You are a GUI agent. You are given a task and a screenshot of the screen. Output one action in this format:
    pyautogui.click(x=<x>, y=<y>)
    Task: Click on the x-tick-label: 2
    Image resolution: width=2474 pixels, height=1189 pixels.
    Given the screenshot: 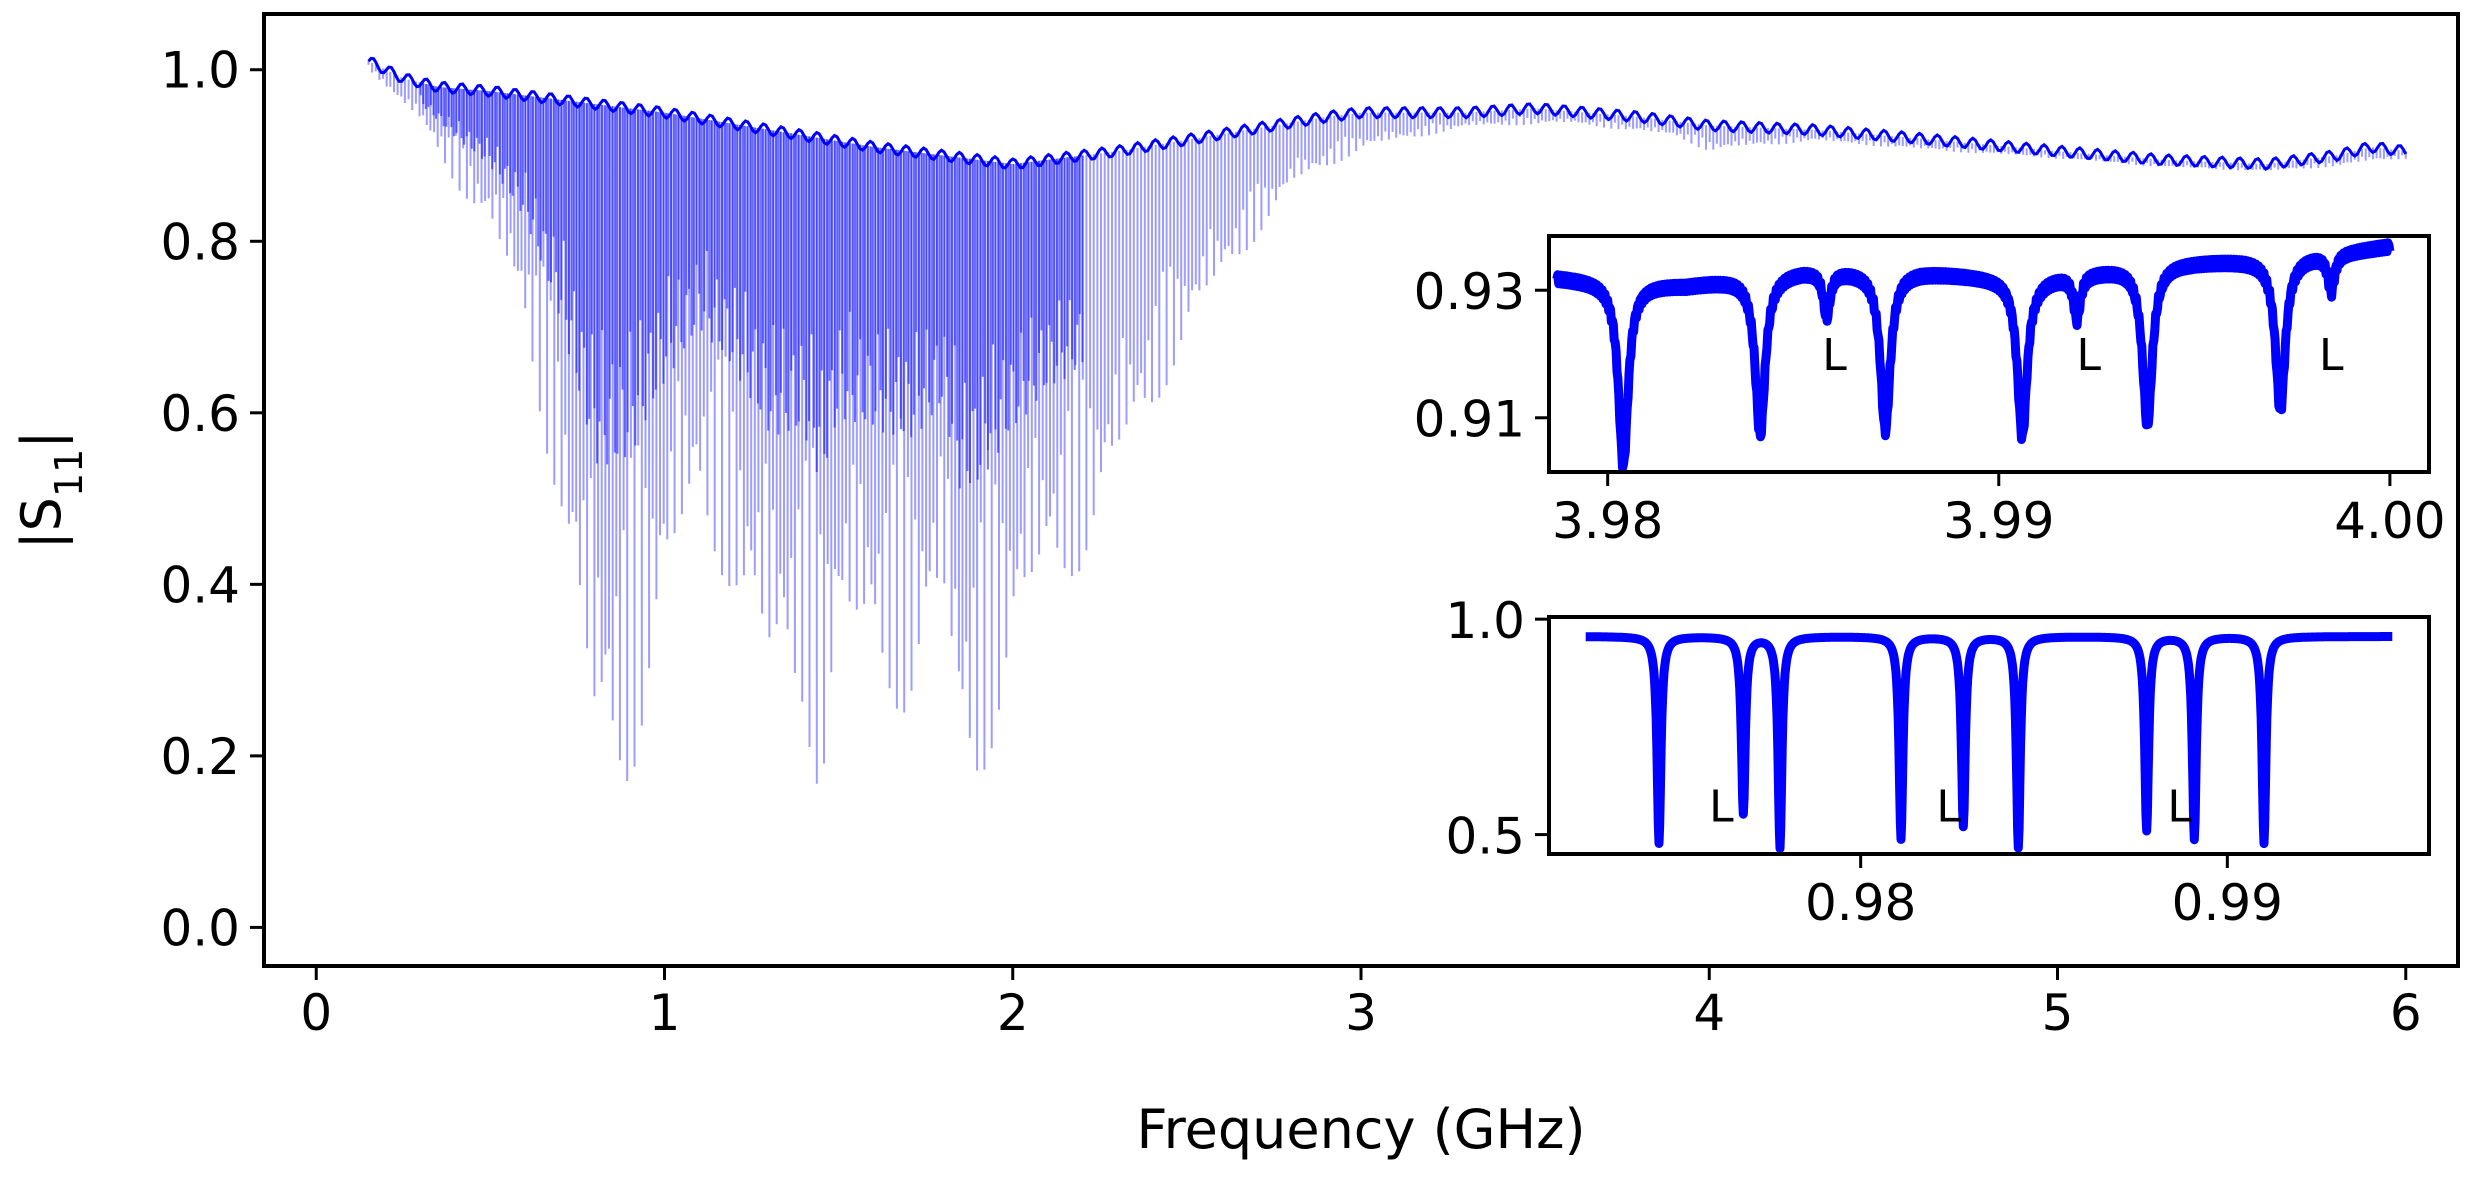 What is the action you would take?
    pyautogui.click(x=1013, y=1013)
    